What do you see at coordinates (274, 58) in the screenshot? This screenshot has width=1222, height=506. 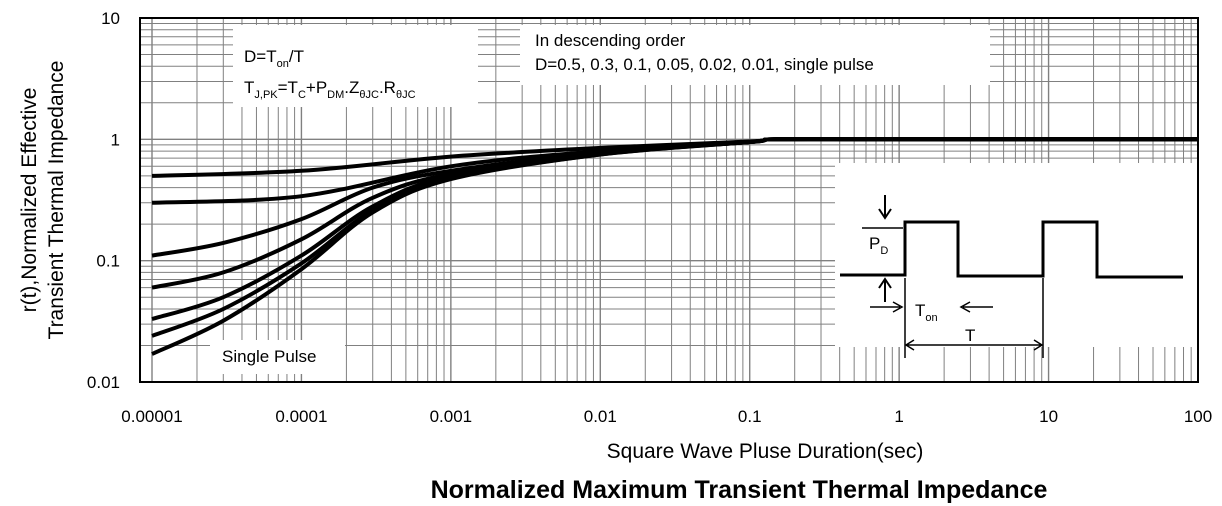 I see `duty-formula: D=Ton/T` at bounding box center [274, 58].